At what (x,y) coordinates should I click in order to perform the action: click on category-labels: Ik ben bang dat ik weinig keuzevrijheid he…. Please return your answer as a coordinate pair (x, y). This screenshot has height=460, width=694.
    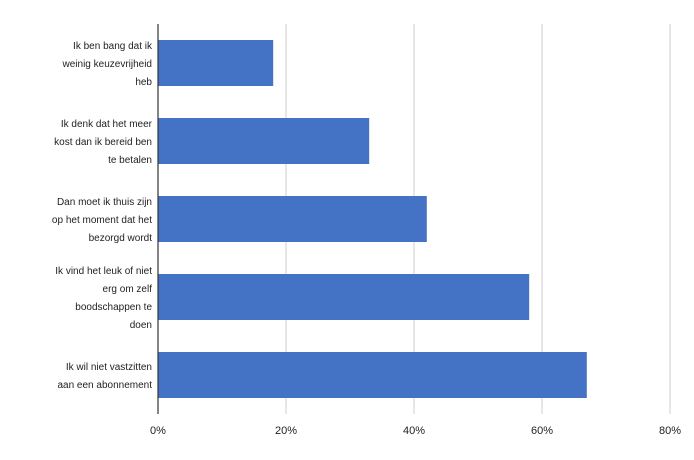
    Looking at the image, I should click on (102, 216).